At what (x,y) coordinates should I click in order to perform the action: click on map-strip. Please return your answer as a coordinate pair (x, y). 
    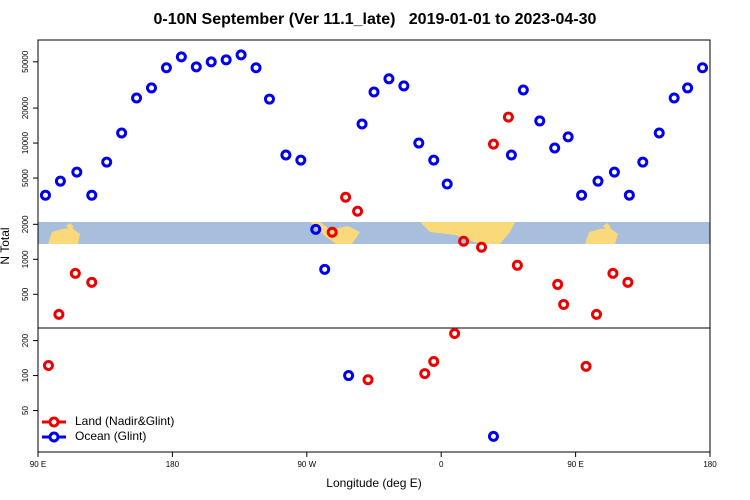
    Looking at the image, I should click on (374, 233).